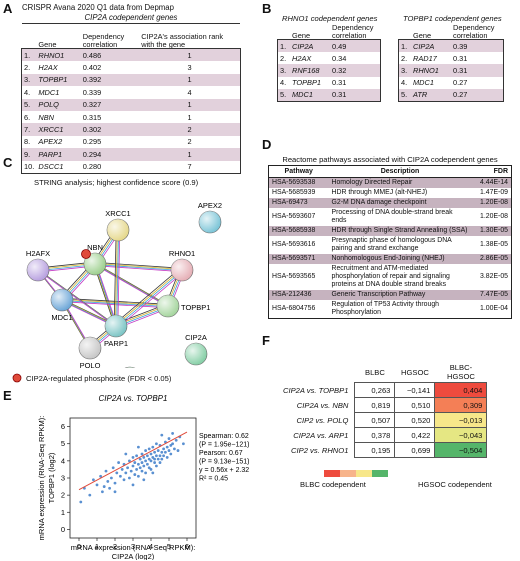 The image size is (520, 561). Describe the element at coordinates (63, 495) in the screenshot. I see `y-tick-label: 2` at that location.